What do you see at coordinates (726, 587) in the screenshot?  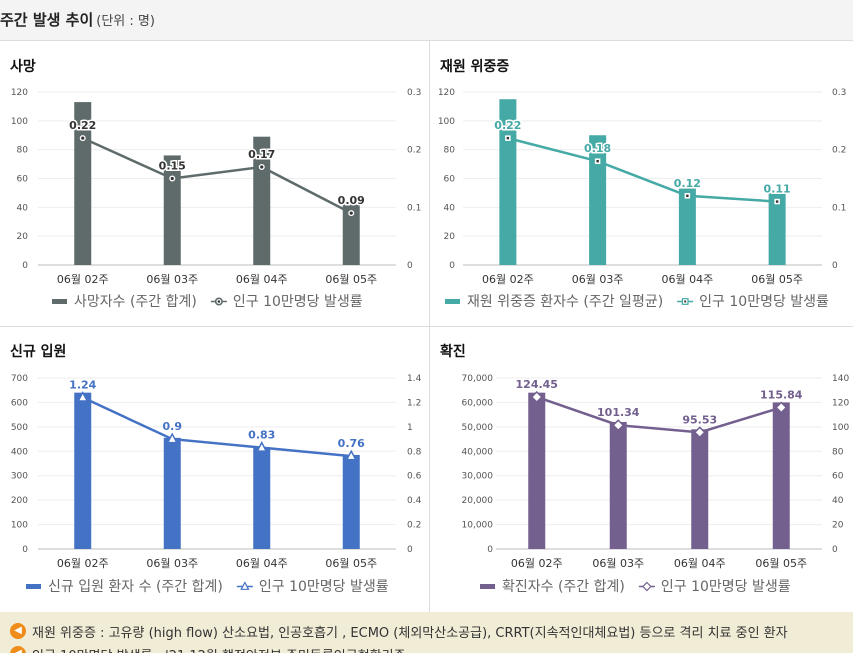 I see `legend-line-label: 인구 10만명당 발생률` at bounding box center [726, 587].